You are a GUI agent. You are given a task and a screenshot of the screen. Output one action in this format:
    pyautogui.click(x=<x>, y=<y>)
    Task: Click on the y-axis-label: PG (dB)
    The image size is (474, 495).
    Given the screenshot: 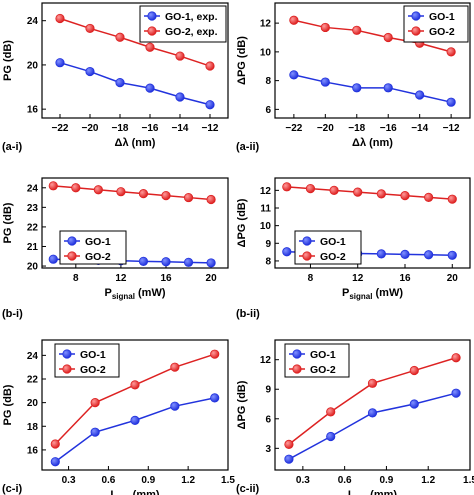 What is the action you would take?
    pyautogui.click(x=8, y=60)
    